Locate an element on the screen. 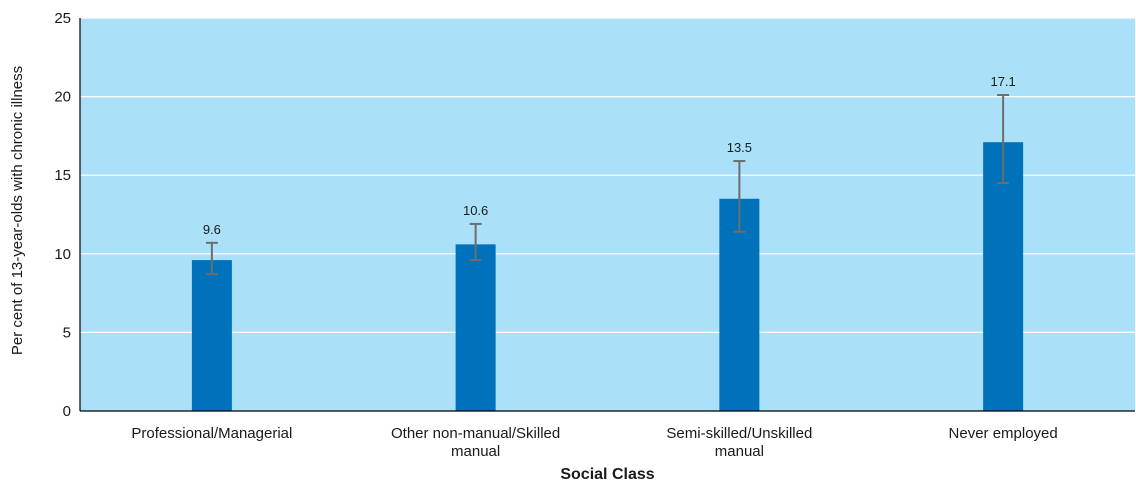 This screenshot has width=1136, height=487. x-tick-label-3: Never employed is located at coordinates (1003, 433).